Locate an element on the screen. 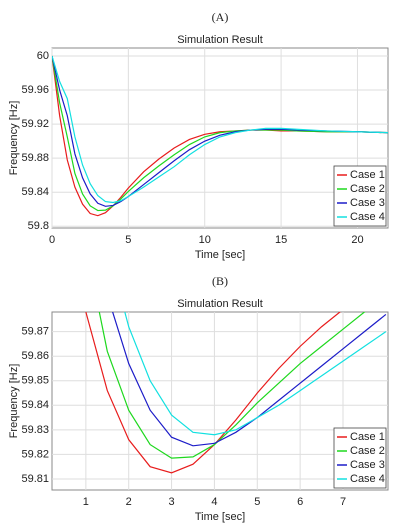  panel-label: (A) is located at coordinates (220, 17).